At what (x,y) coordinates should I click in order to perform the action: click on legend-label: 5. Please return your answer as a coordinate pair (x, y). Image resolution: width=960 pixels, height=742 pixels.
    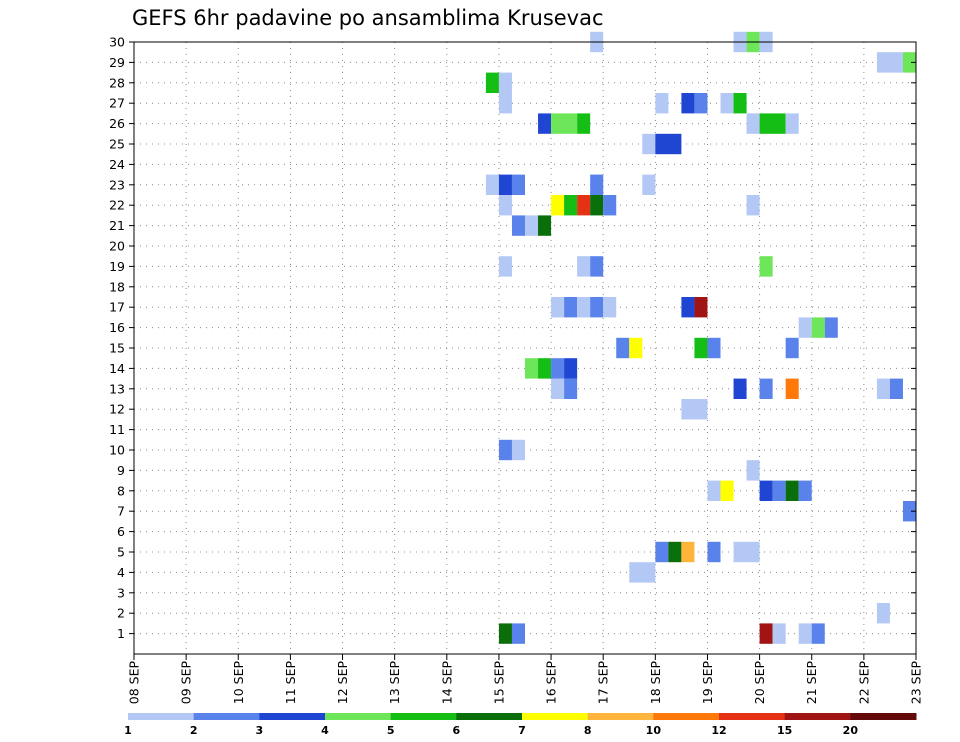
    Looking at the image, I should click on (391, 730).